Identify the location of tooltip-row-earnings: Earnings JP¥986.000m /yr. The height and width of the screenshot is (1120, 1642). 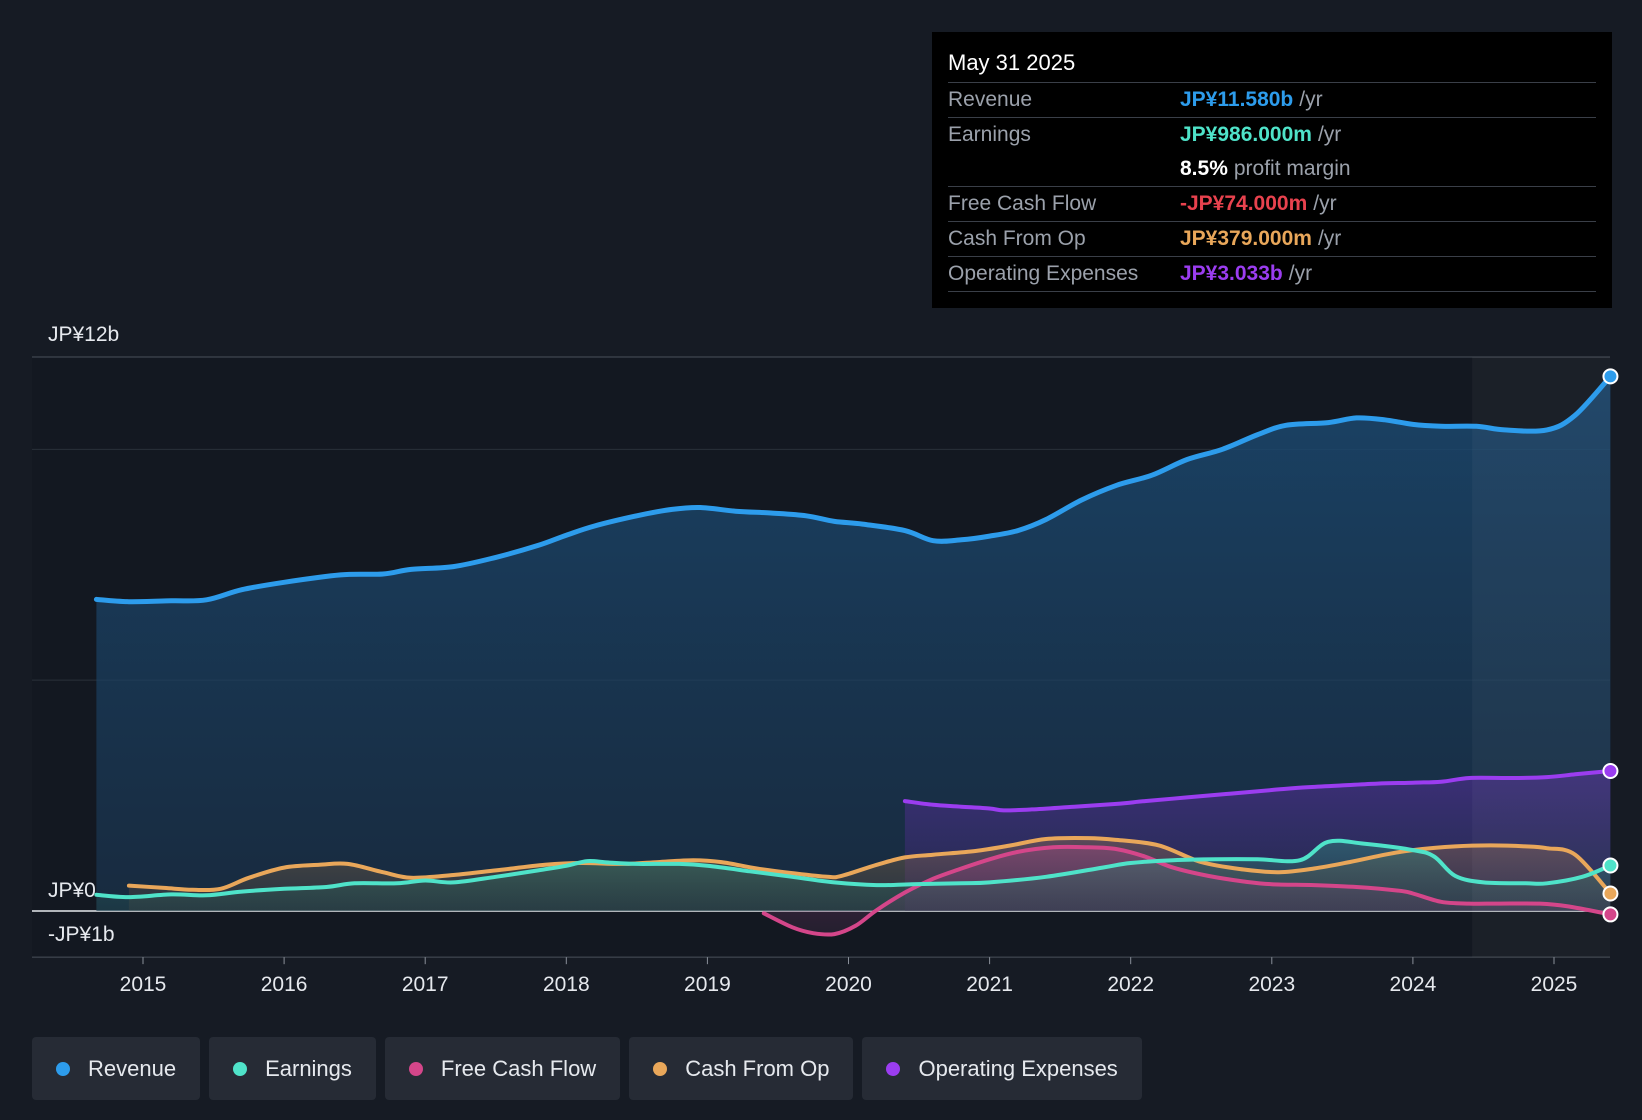
(1272, 135).